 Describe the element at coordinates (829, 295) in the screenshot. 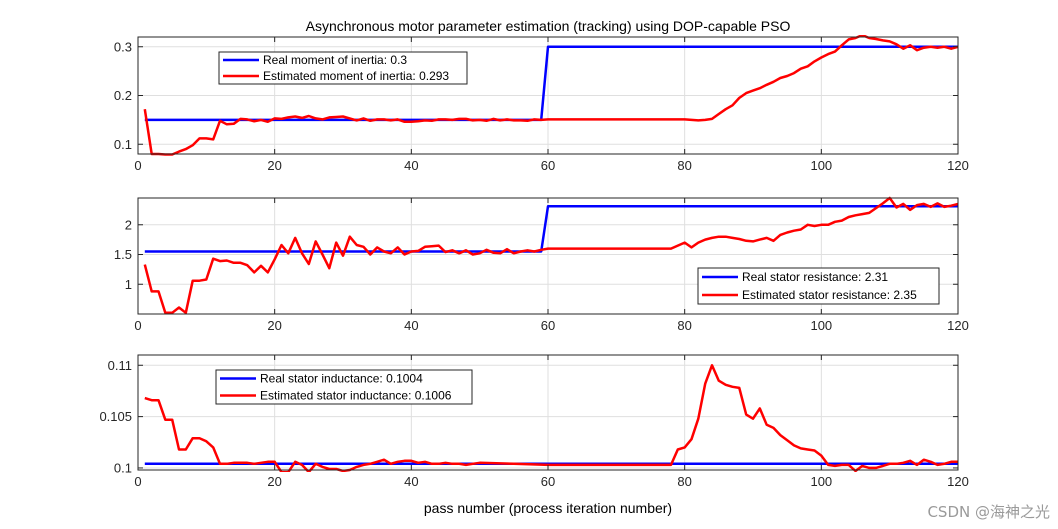

I see `legend-label: Estimated stator resistance: 2.35` at that location.